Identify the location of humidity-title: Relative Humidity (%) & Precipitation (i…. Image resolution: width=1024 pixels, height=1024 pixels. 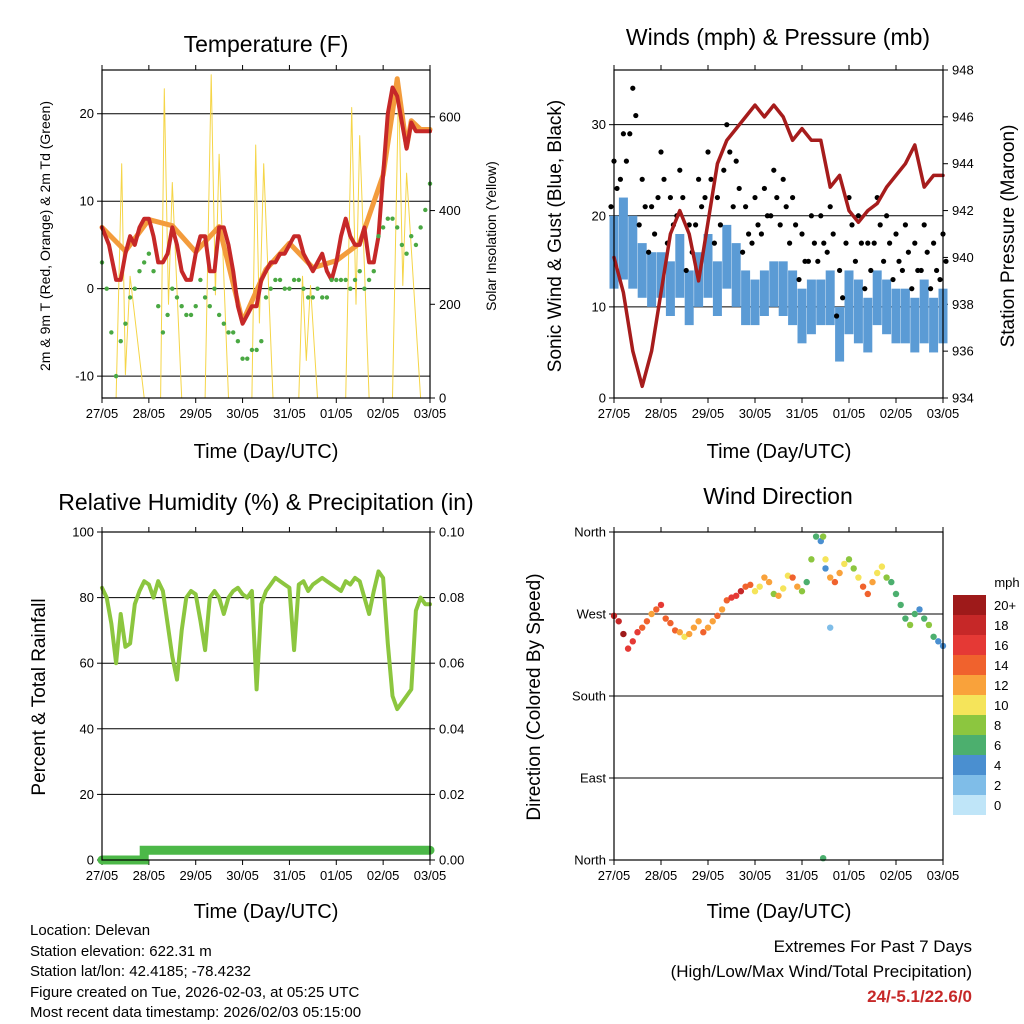
(265, 502).